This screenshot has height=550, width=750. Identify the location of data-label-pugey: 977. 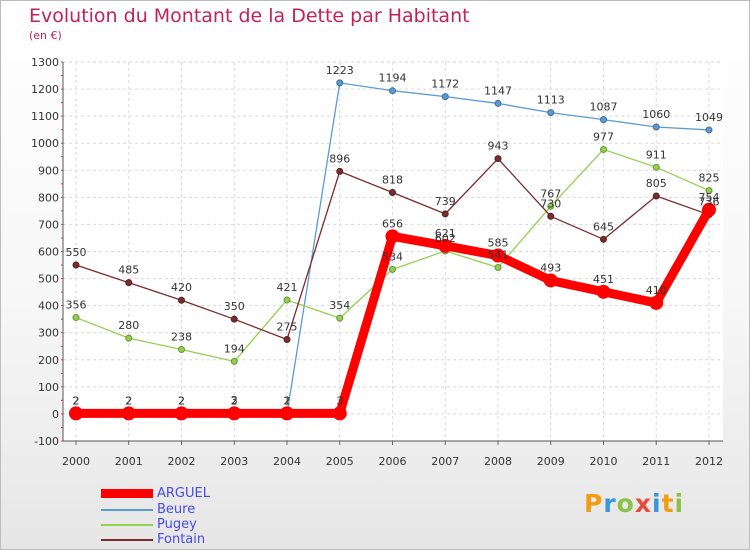
(603, 136).